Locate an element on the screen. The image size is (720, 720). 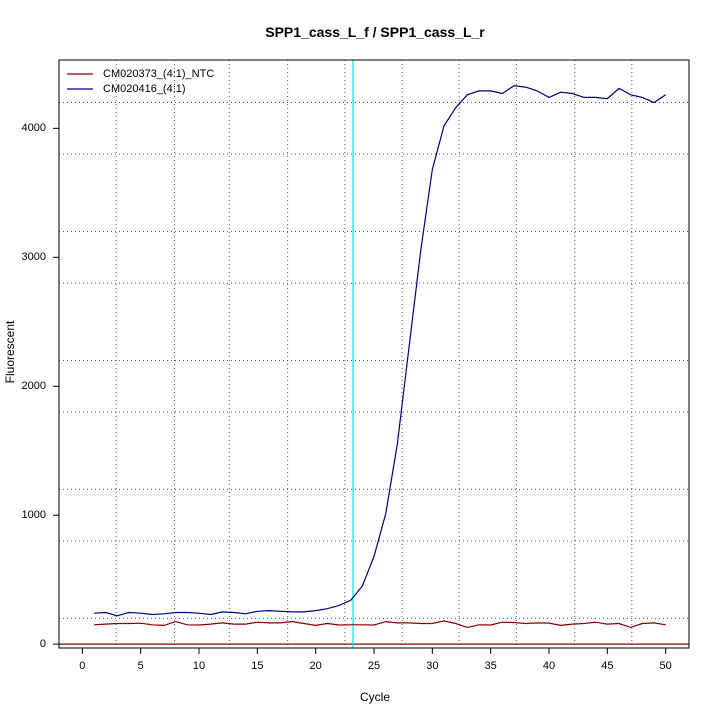
legend-label-1: CM020416_(4:1) is located at coordinates (144, 89).